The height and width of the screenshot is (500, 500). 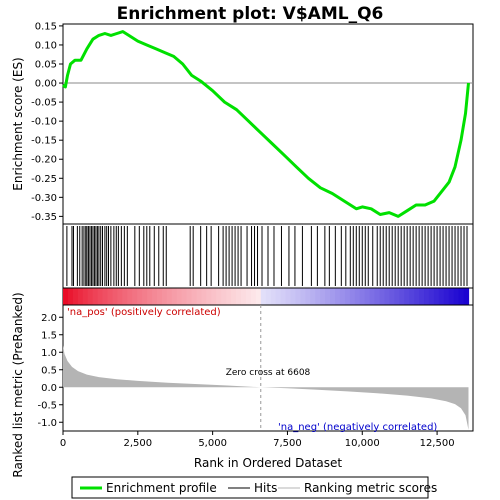 What do you see at coordinates (18, 384) in the screenshot?
I see `metric-y-axis-label: Ranked list metric (PreRanked)` at bounding box center [18, 384].